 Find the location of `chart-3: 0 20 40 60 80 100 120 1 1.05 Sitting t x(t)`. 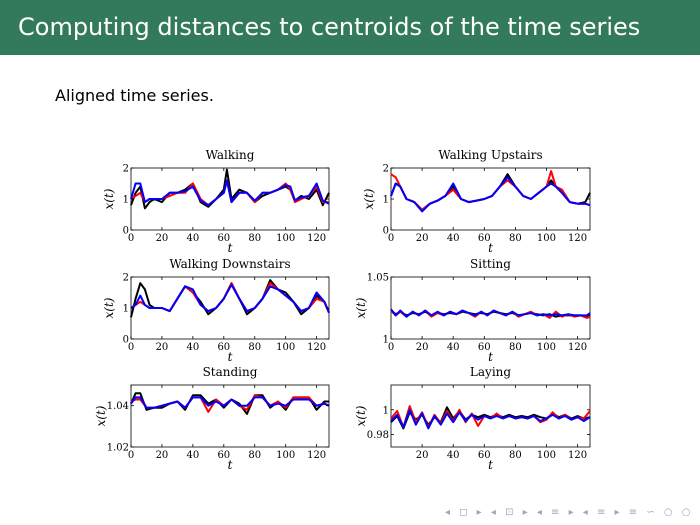

chart-3: 0 20 40 60 80 100 120 1 1.05 Sitting t x(t) is located at coordinates (472, 310).